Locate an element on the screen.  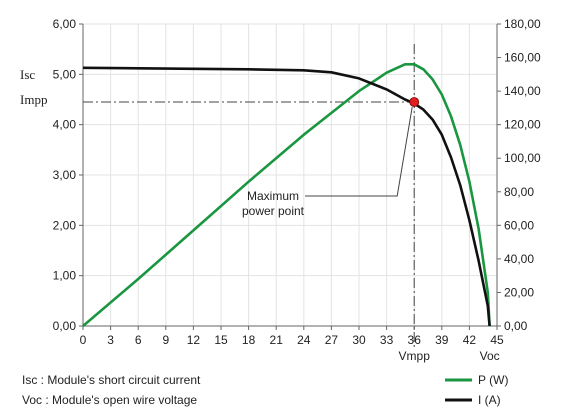
left-tick-label: 0,00 is located at coordinates (65, 326).